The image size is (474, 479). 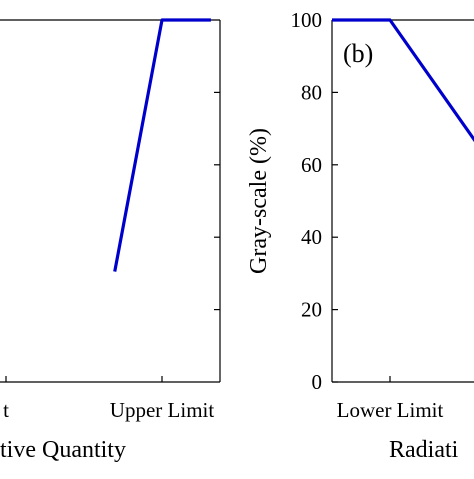 I want to click on y-tick-label: 80, so click(x=311, y=92).